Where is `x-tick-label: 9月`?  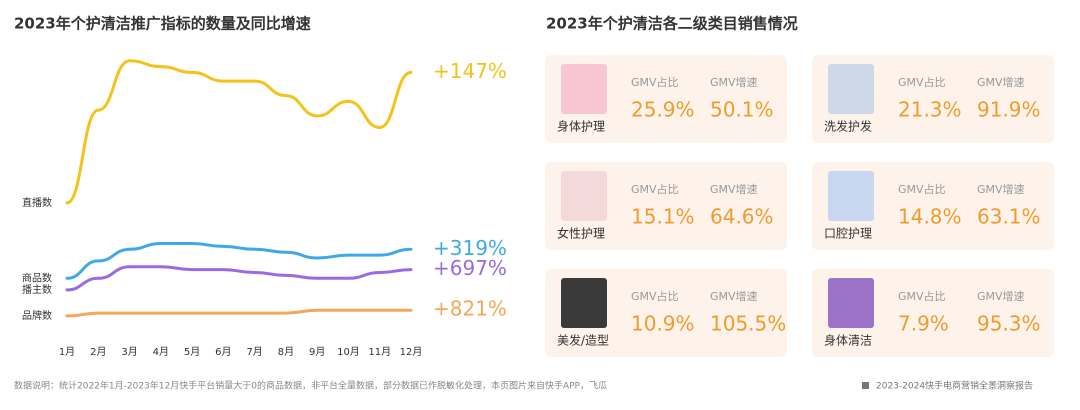 x-tick-label: 9月 is located at coordinates (317, 352).